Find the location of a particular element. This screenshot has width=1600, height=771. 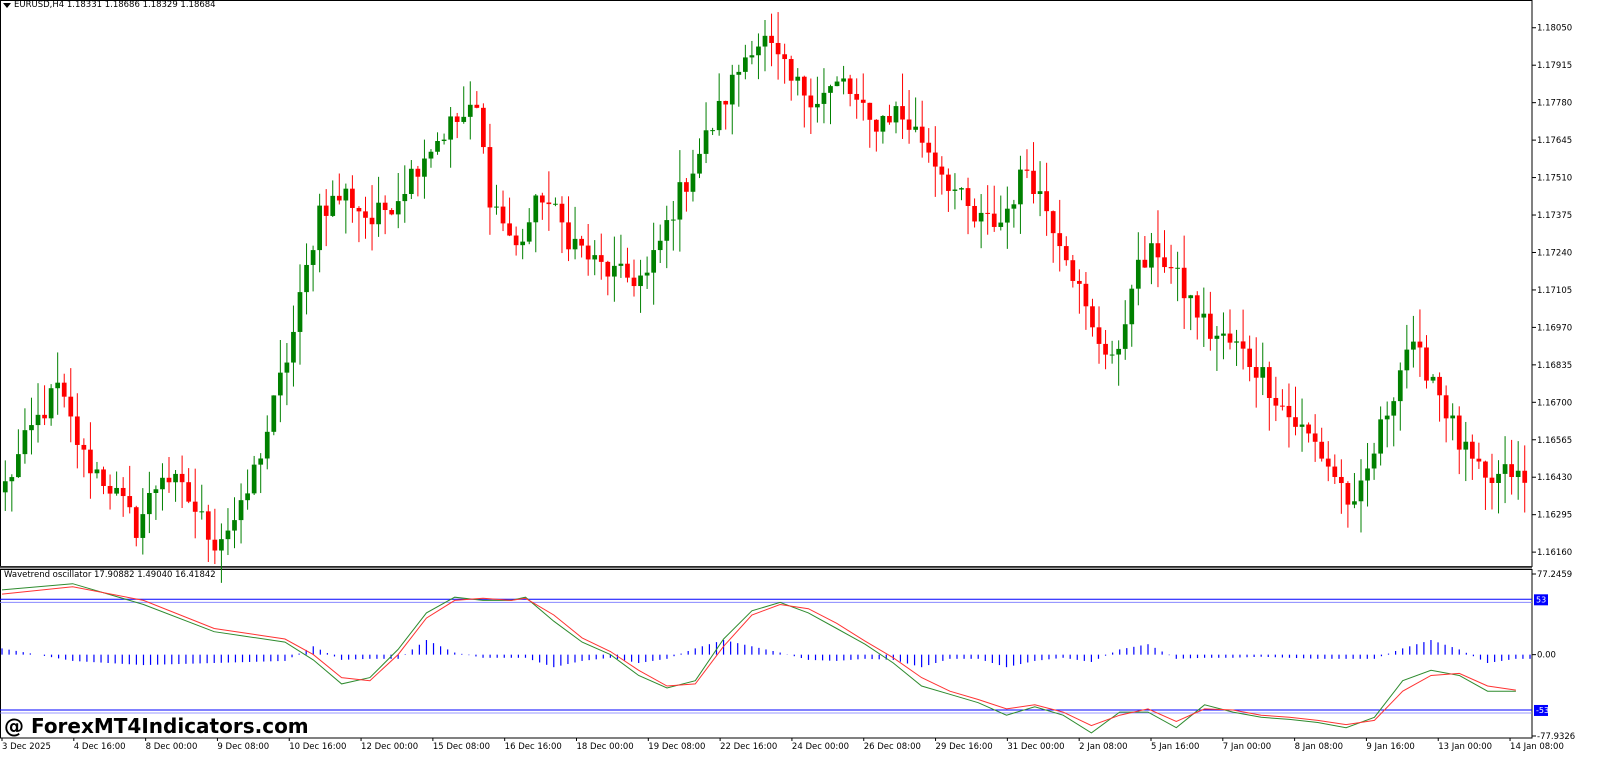

time-tick-label: 12 Dec 00:00 is located at coordinates (389, 747).